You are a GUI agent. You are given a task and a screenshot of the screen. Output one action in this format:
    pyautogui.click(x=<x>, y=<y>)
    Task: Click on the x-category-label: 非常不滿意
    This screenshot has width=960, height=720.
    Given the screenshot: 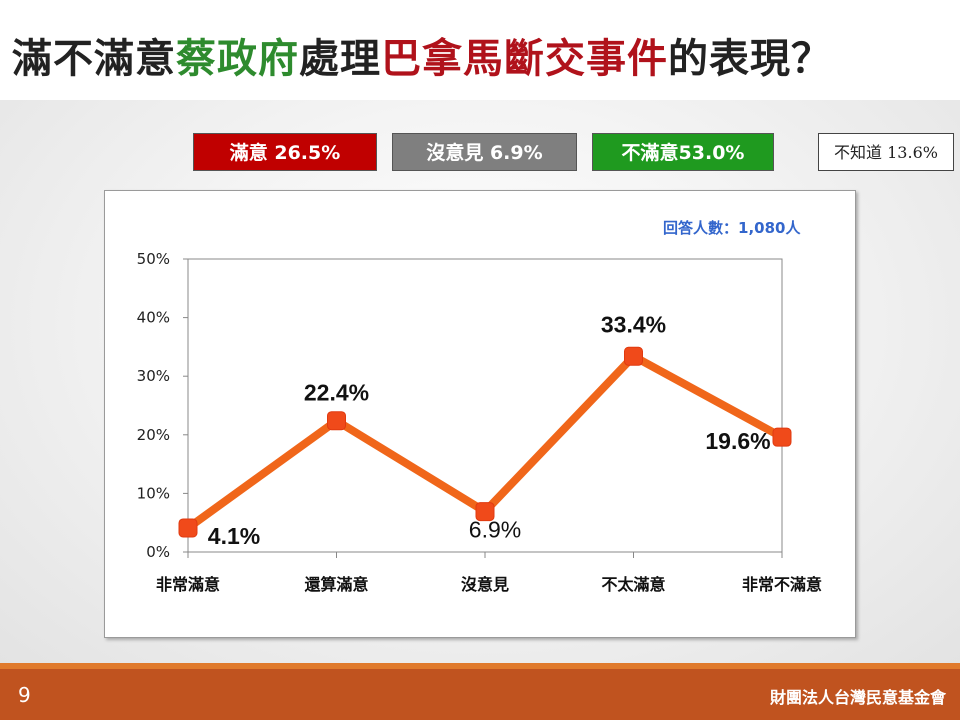 What is the action you would take?
    pyautogui.click(x=782, y=584)
    